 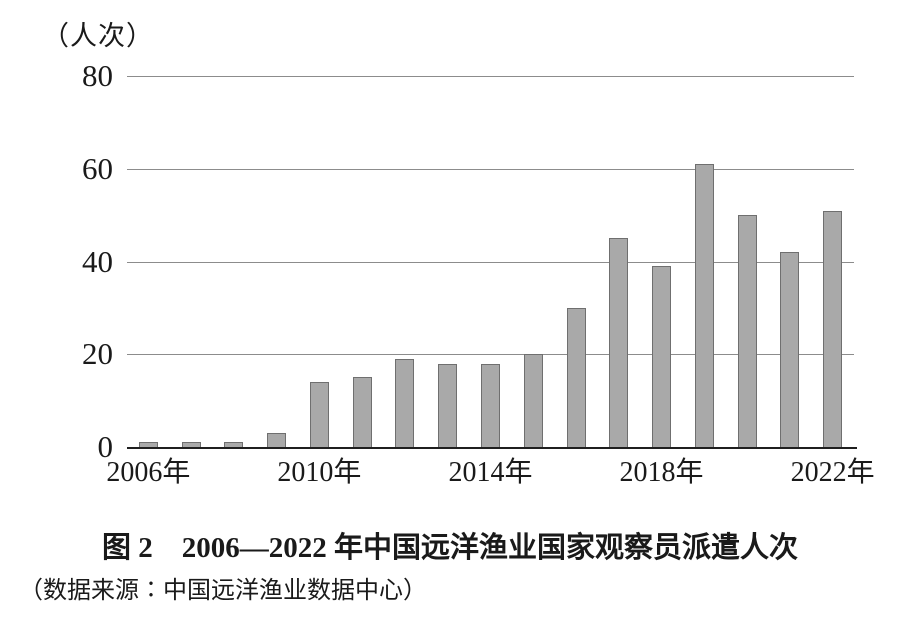 What do you see at coordinates (105, 446) in the screenshot?
I see `y-tick-label-0: 0` at bounding box center [105, 446].